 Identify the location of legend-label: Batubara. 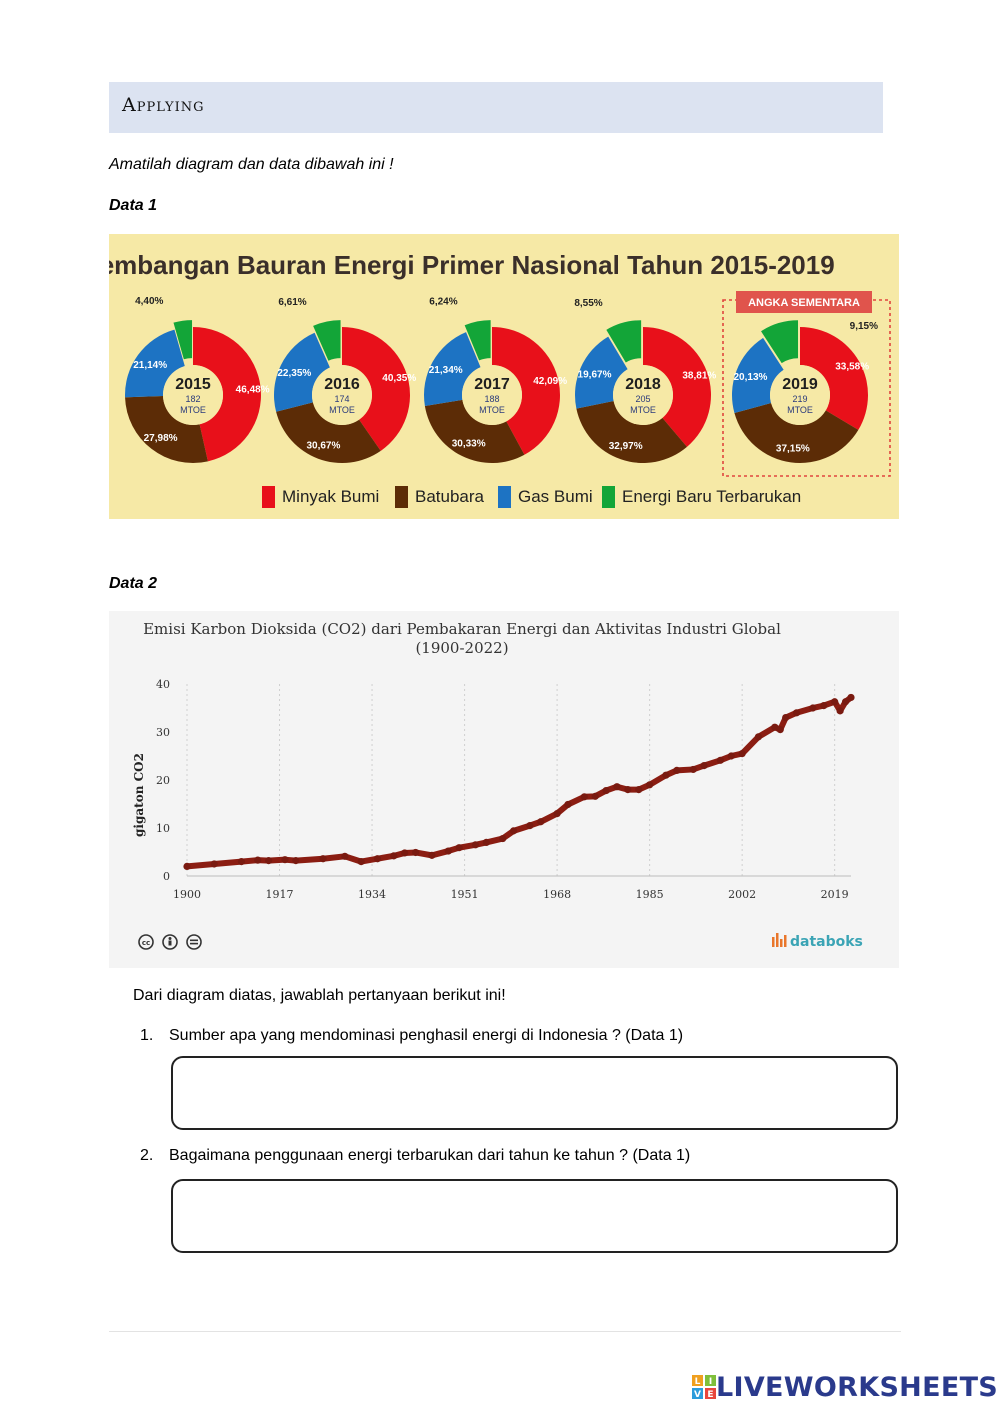
(450, 496).